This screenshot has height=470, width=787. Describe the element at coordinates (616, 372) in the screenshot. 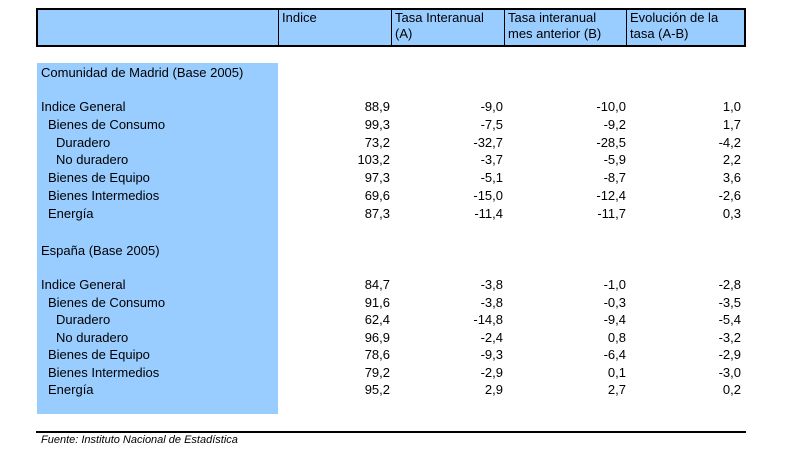

I see `cell-tasa-mes-anterior: 0,1` at that location.